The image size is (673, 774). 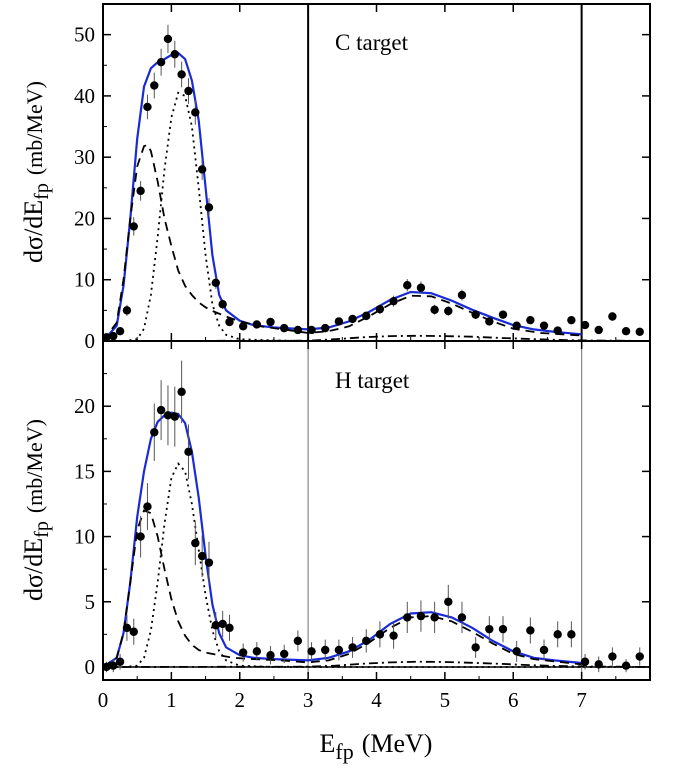 I want to click on bottom-y-axis-title: dσ/dEfp (mb/MeV), so click(x=36, y=510).